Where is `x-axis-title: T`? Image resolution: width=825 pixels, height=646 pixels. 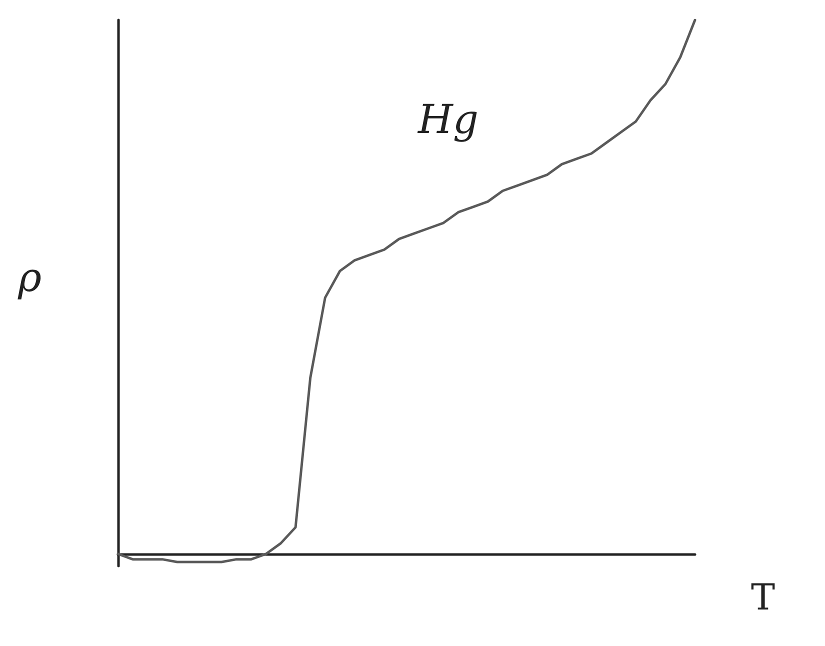
x-axis-title: T is located at coordinates (763, 598).